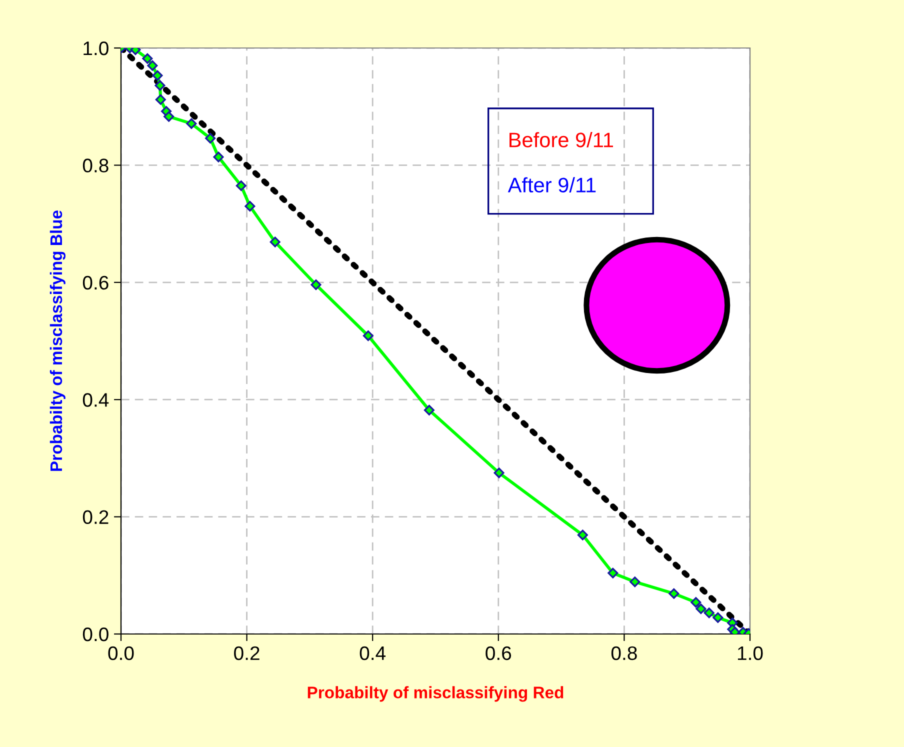 Image resolution: width=904 pixels, height=747 pixels. I want to click on y-tick-label: 0.0, so click(95, 634).